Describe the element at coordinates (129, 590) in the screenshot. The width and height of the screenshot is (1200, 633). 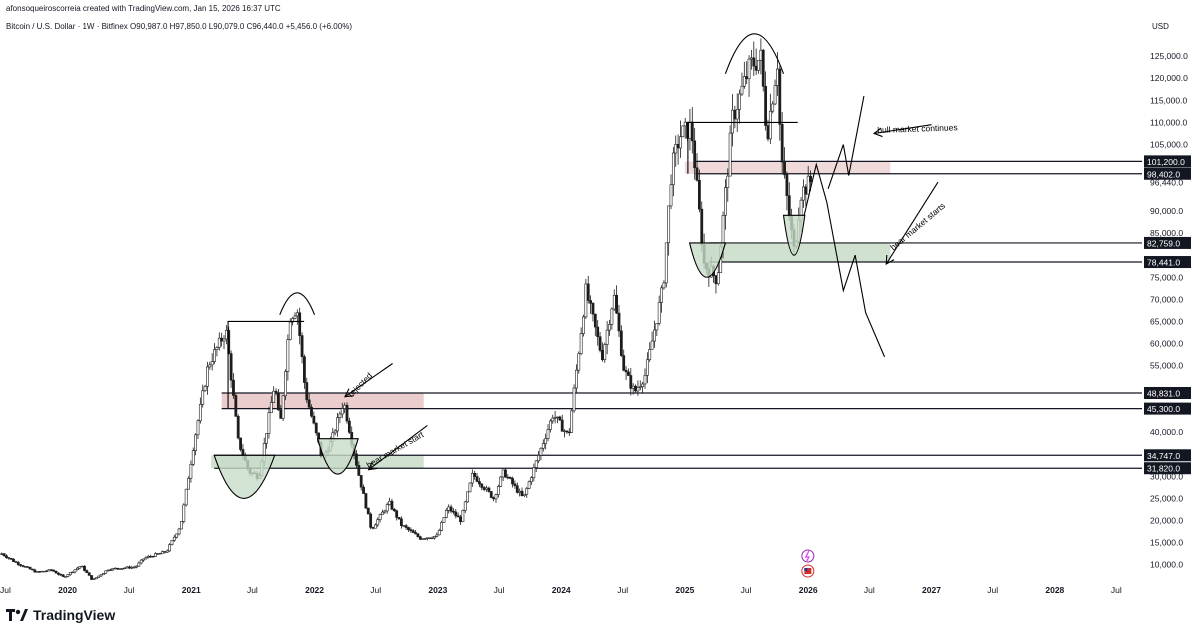
I see `x-tick-label: Jul` at that location.